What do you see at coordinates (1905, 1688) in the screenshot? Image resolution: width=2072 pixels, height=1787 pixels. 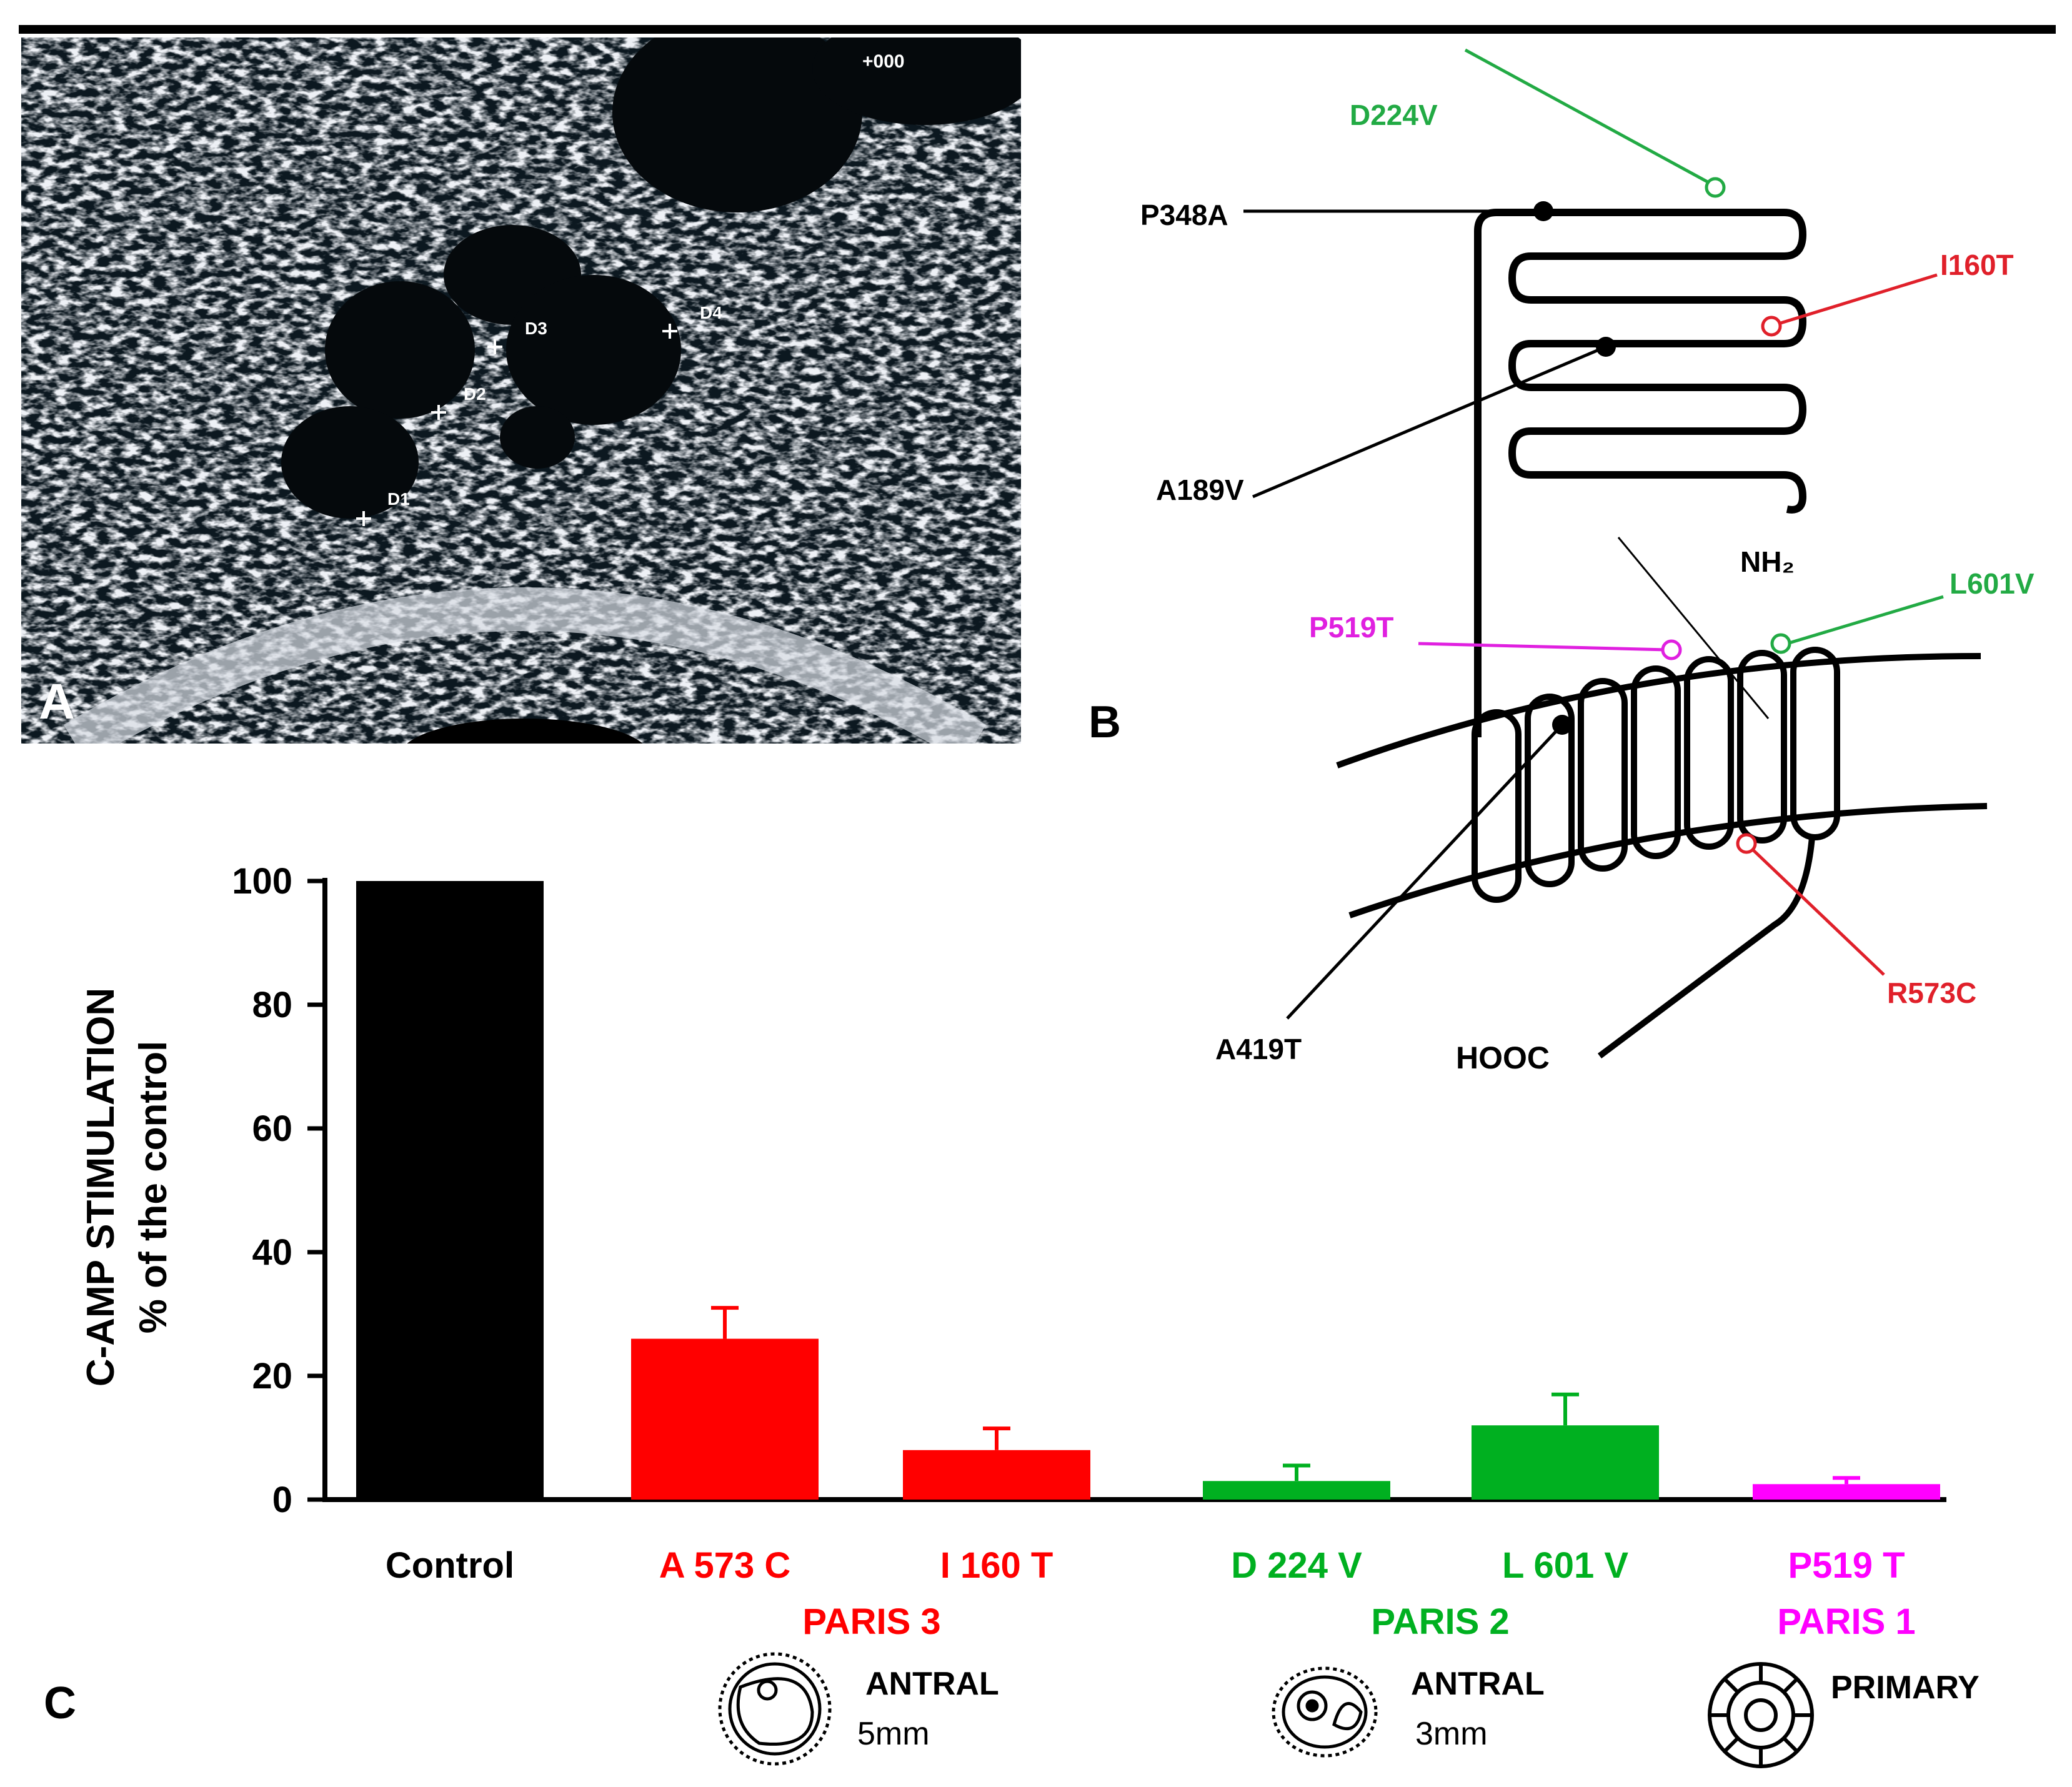 I see `stage-label-primary: PRIMARY` at bounding box center [1905, 1688].